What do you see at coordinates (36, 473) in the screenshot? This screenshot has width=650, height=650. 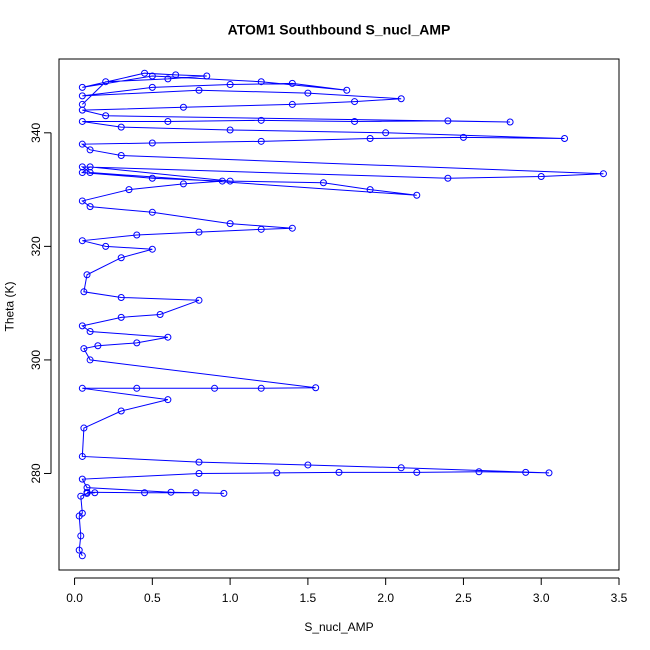 I see `y-tick-label: 280` at bounding box center [36, 473].